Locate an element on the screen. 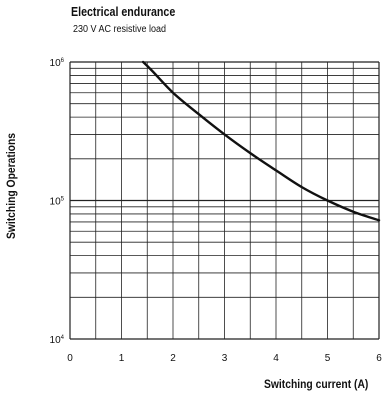 Image resolution: width=384 pixels, height=398 pixels. x-tick-label: 3 is located at coordinates (225, 358).